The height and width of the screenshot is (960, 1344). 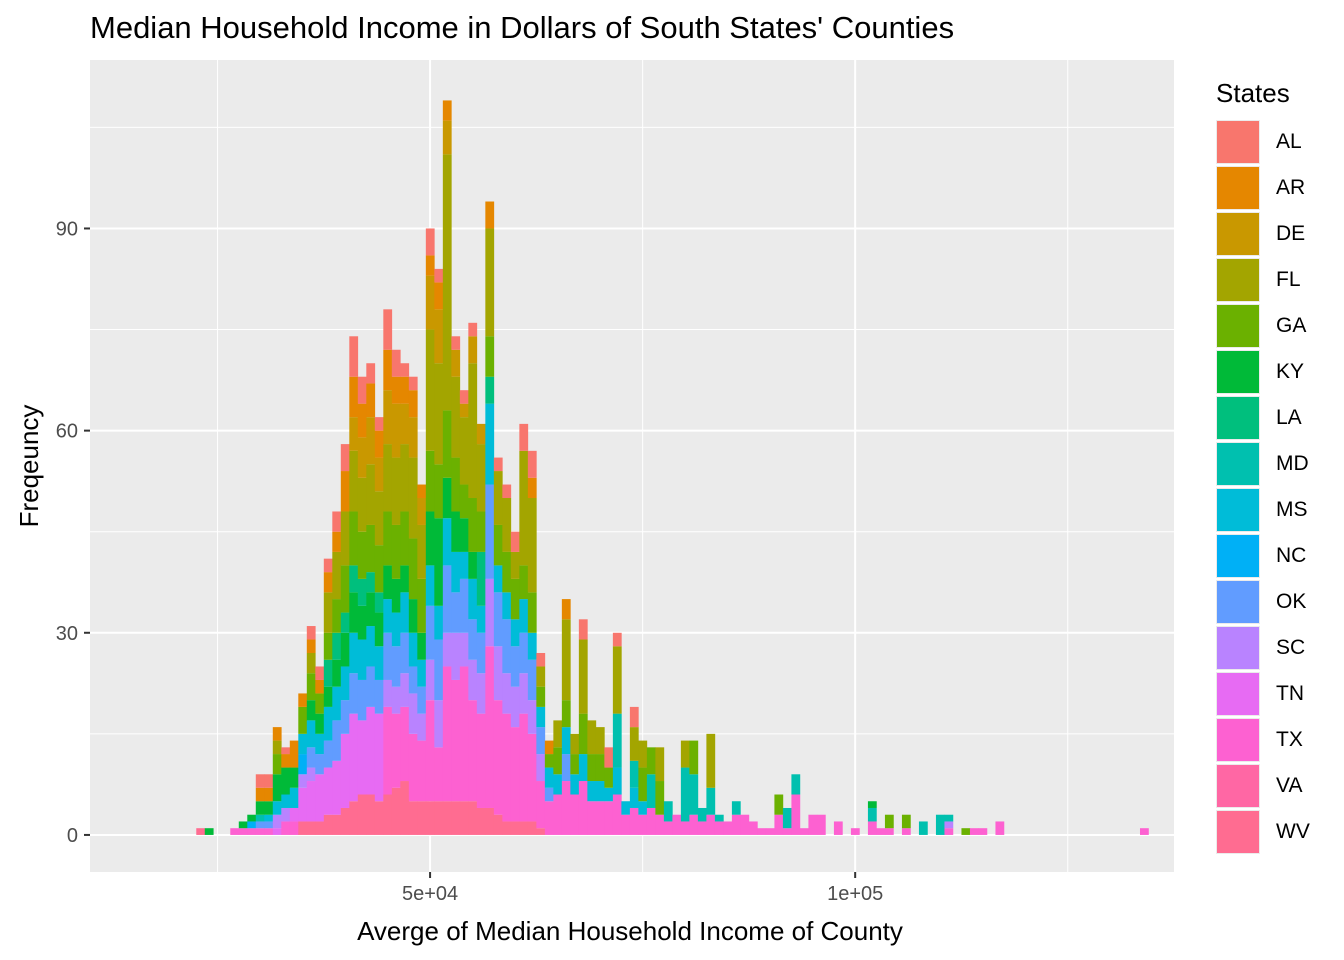 I want to click on bar-segment-nc, so click(x=252, y=825).